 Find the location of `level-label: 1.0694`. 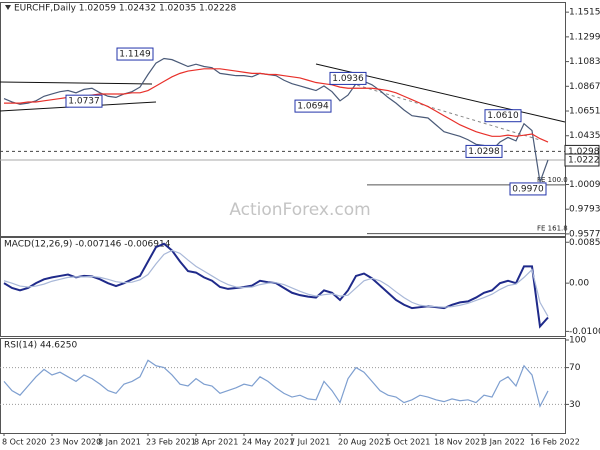

level-label: 1.0694 is located at coordinates (313, 107).